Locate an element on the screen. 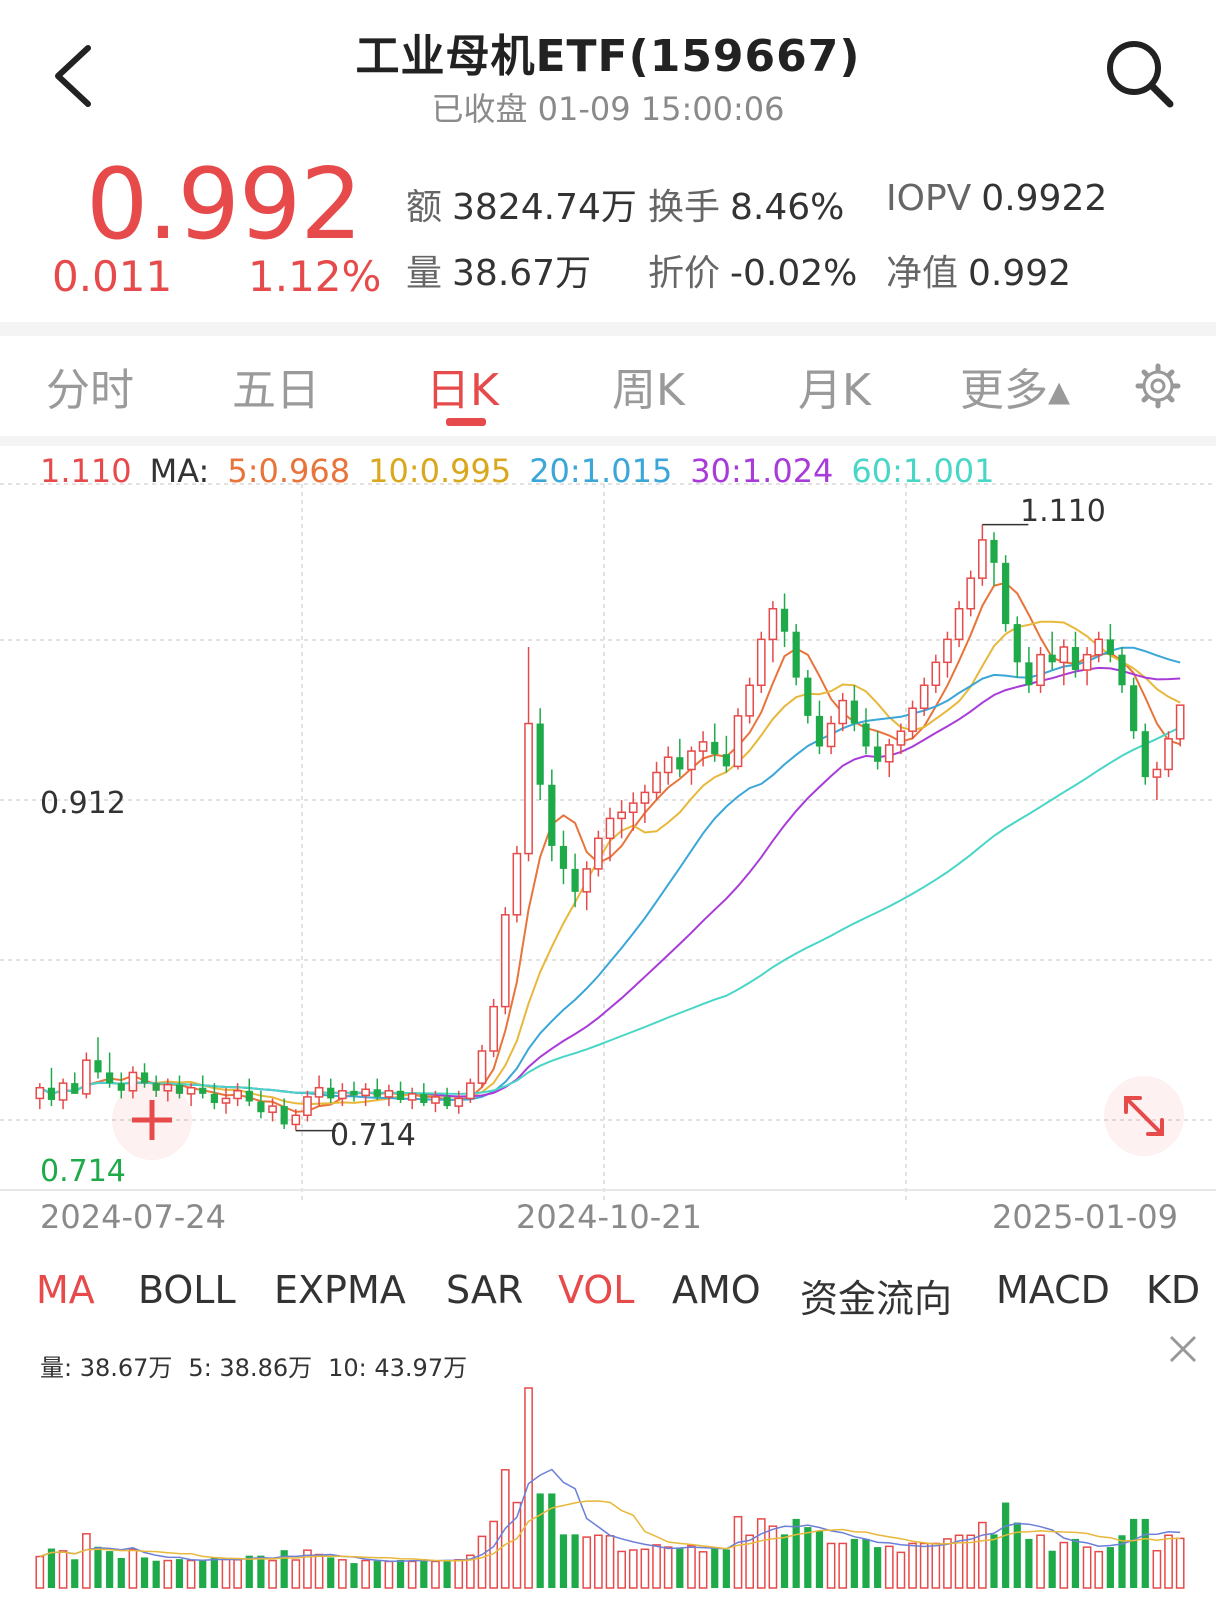 The image size is (1216, 1617). indicator-amo: AMO is located at coordinates (716, 1290).